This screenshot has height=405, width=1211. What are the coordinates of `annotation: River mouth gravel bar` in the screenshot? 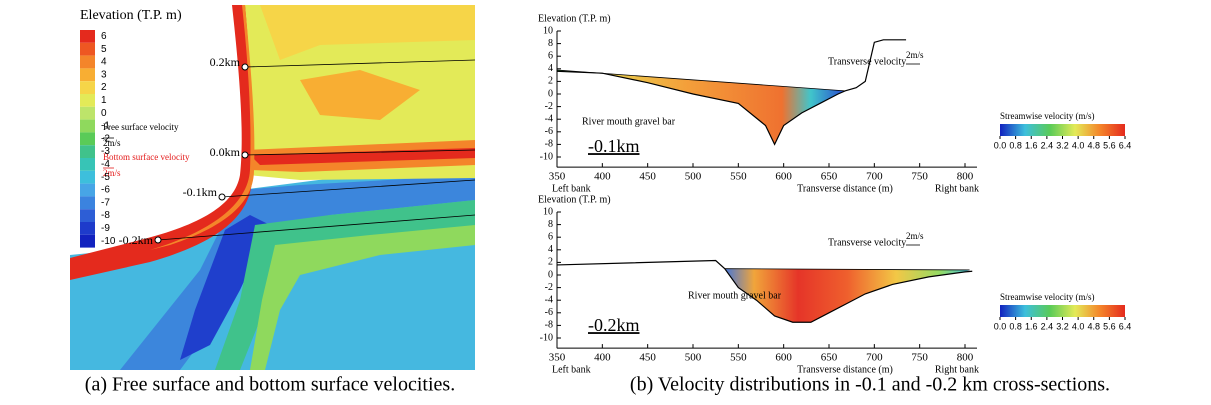 It's located at (735, 295).